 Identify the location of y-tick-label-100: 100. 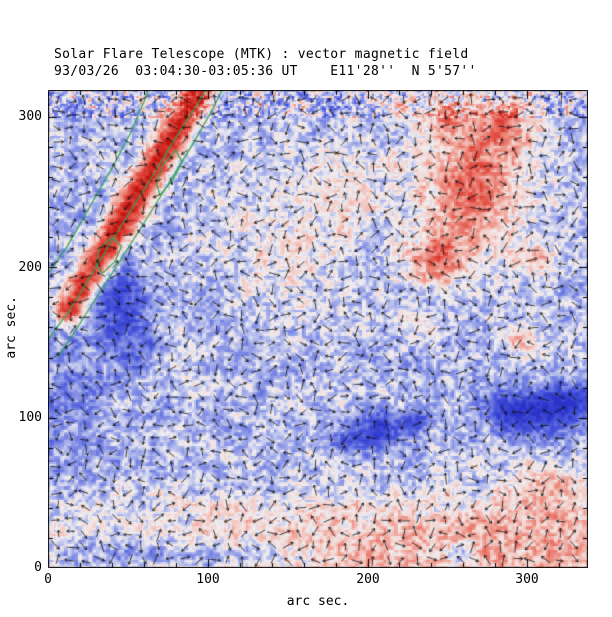
(30, 417).